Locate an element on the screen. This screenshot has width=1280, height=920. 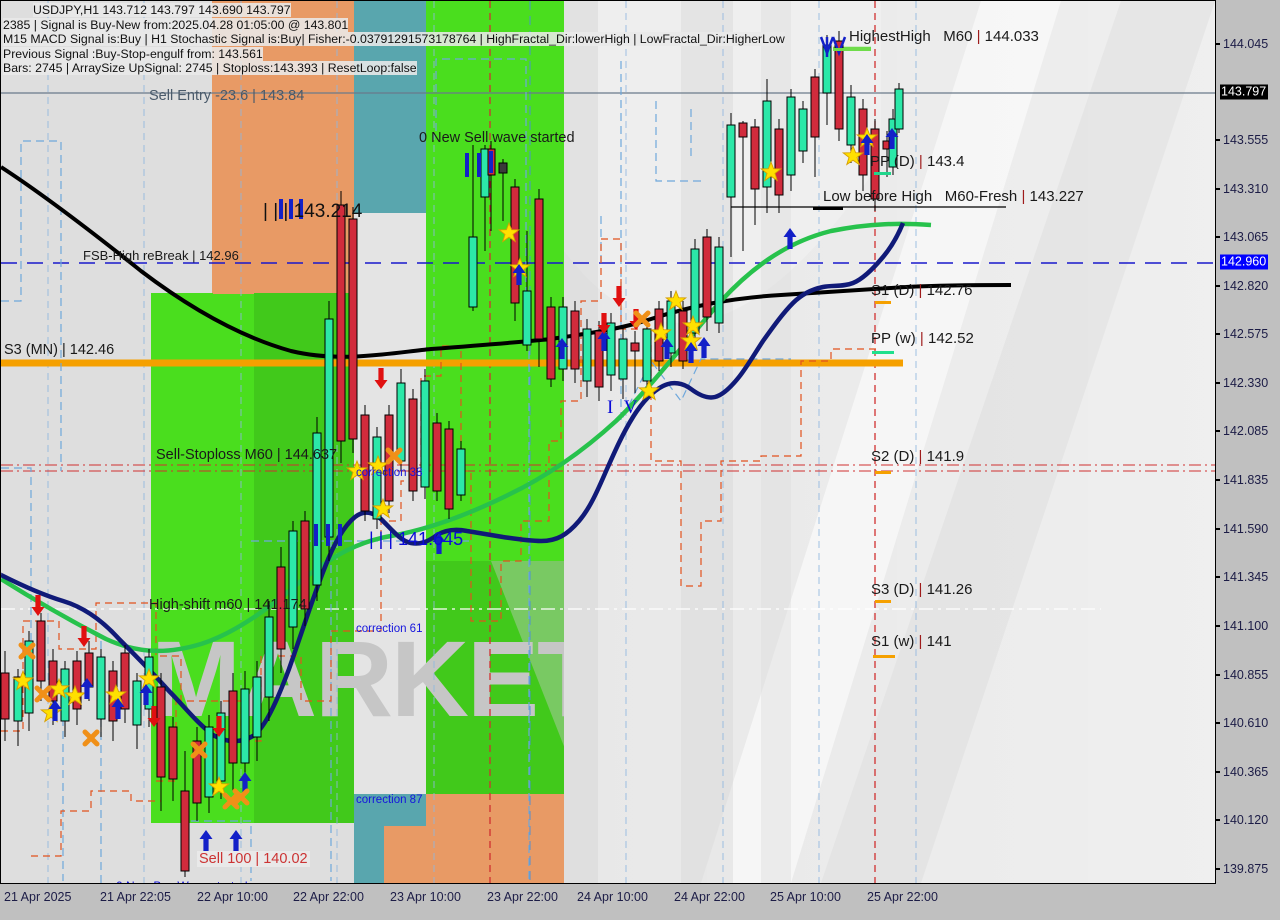
pivot-name: PP (D) is located at coordinates (892, 161).